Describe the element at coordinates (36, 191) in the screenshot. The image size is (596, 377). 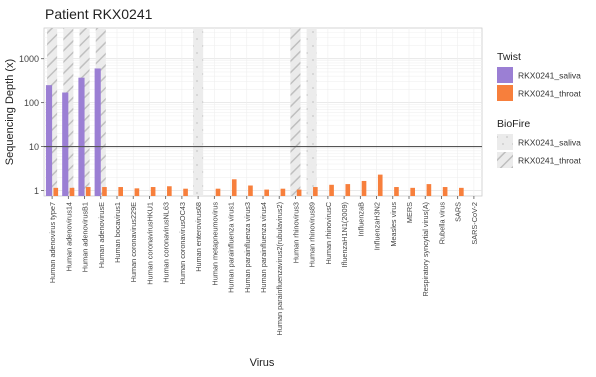
I see `y-tick-label: 1` at that location.